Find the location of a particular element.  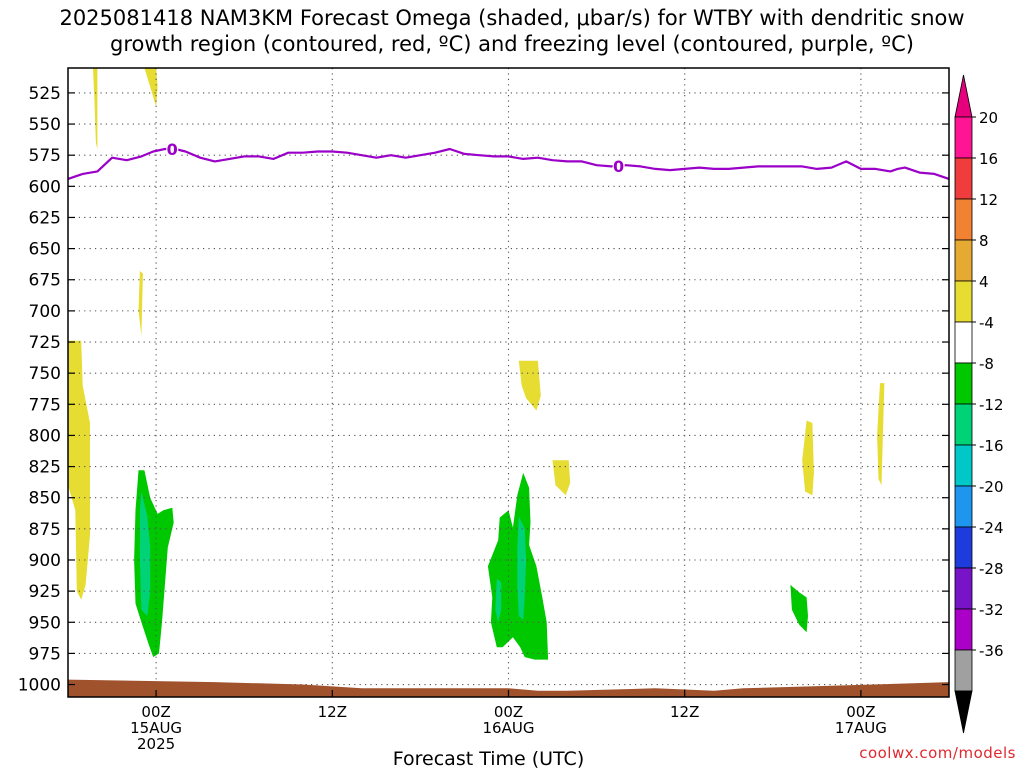

colorbar-label: -16 is located at coordinates (991, 446).